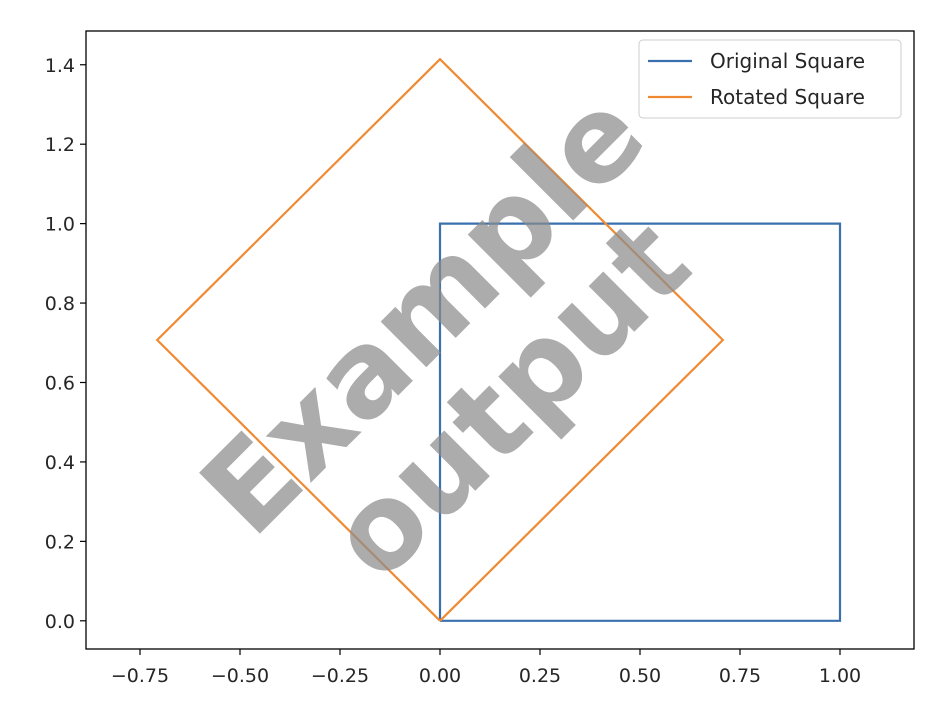  What do you see at coordinates (740, 676) in the screenshot?
I see `x-tick-label: 0.75` at bounding box center [740, 676].